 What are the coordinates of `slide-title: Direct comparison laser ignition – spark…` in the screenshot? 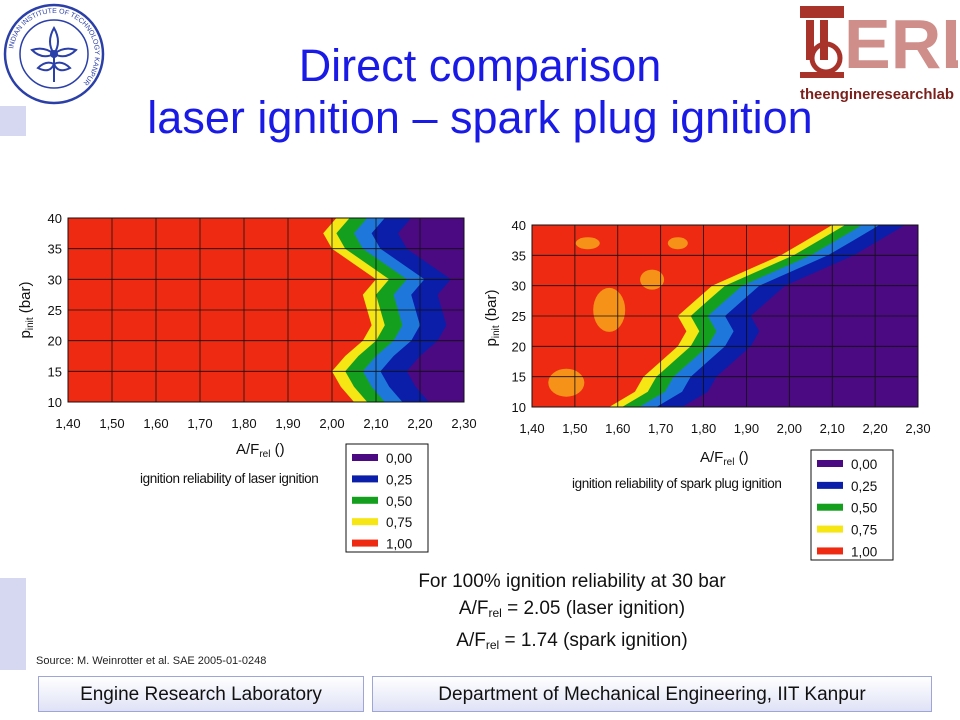 It's located at (480, 92).